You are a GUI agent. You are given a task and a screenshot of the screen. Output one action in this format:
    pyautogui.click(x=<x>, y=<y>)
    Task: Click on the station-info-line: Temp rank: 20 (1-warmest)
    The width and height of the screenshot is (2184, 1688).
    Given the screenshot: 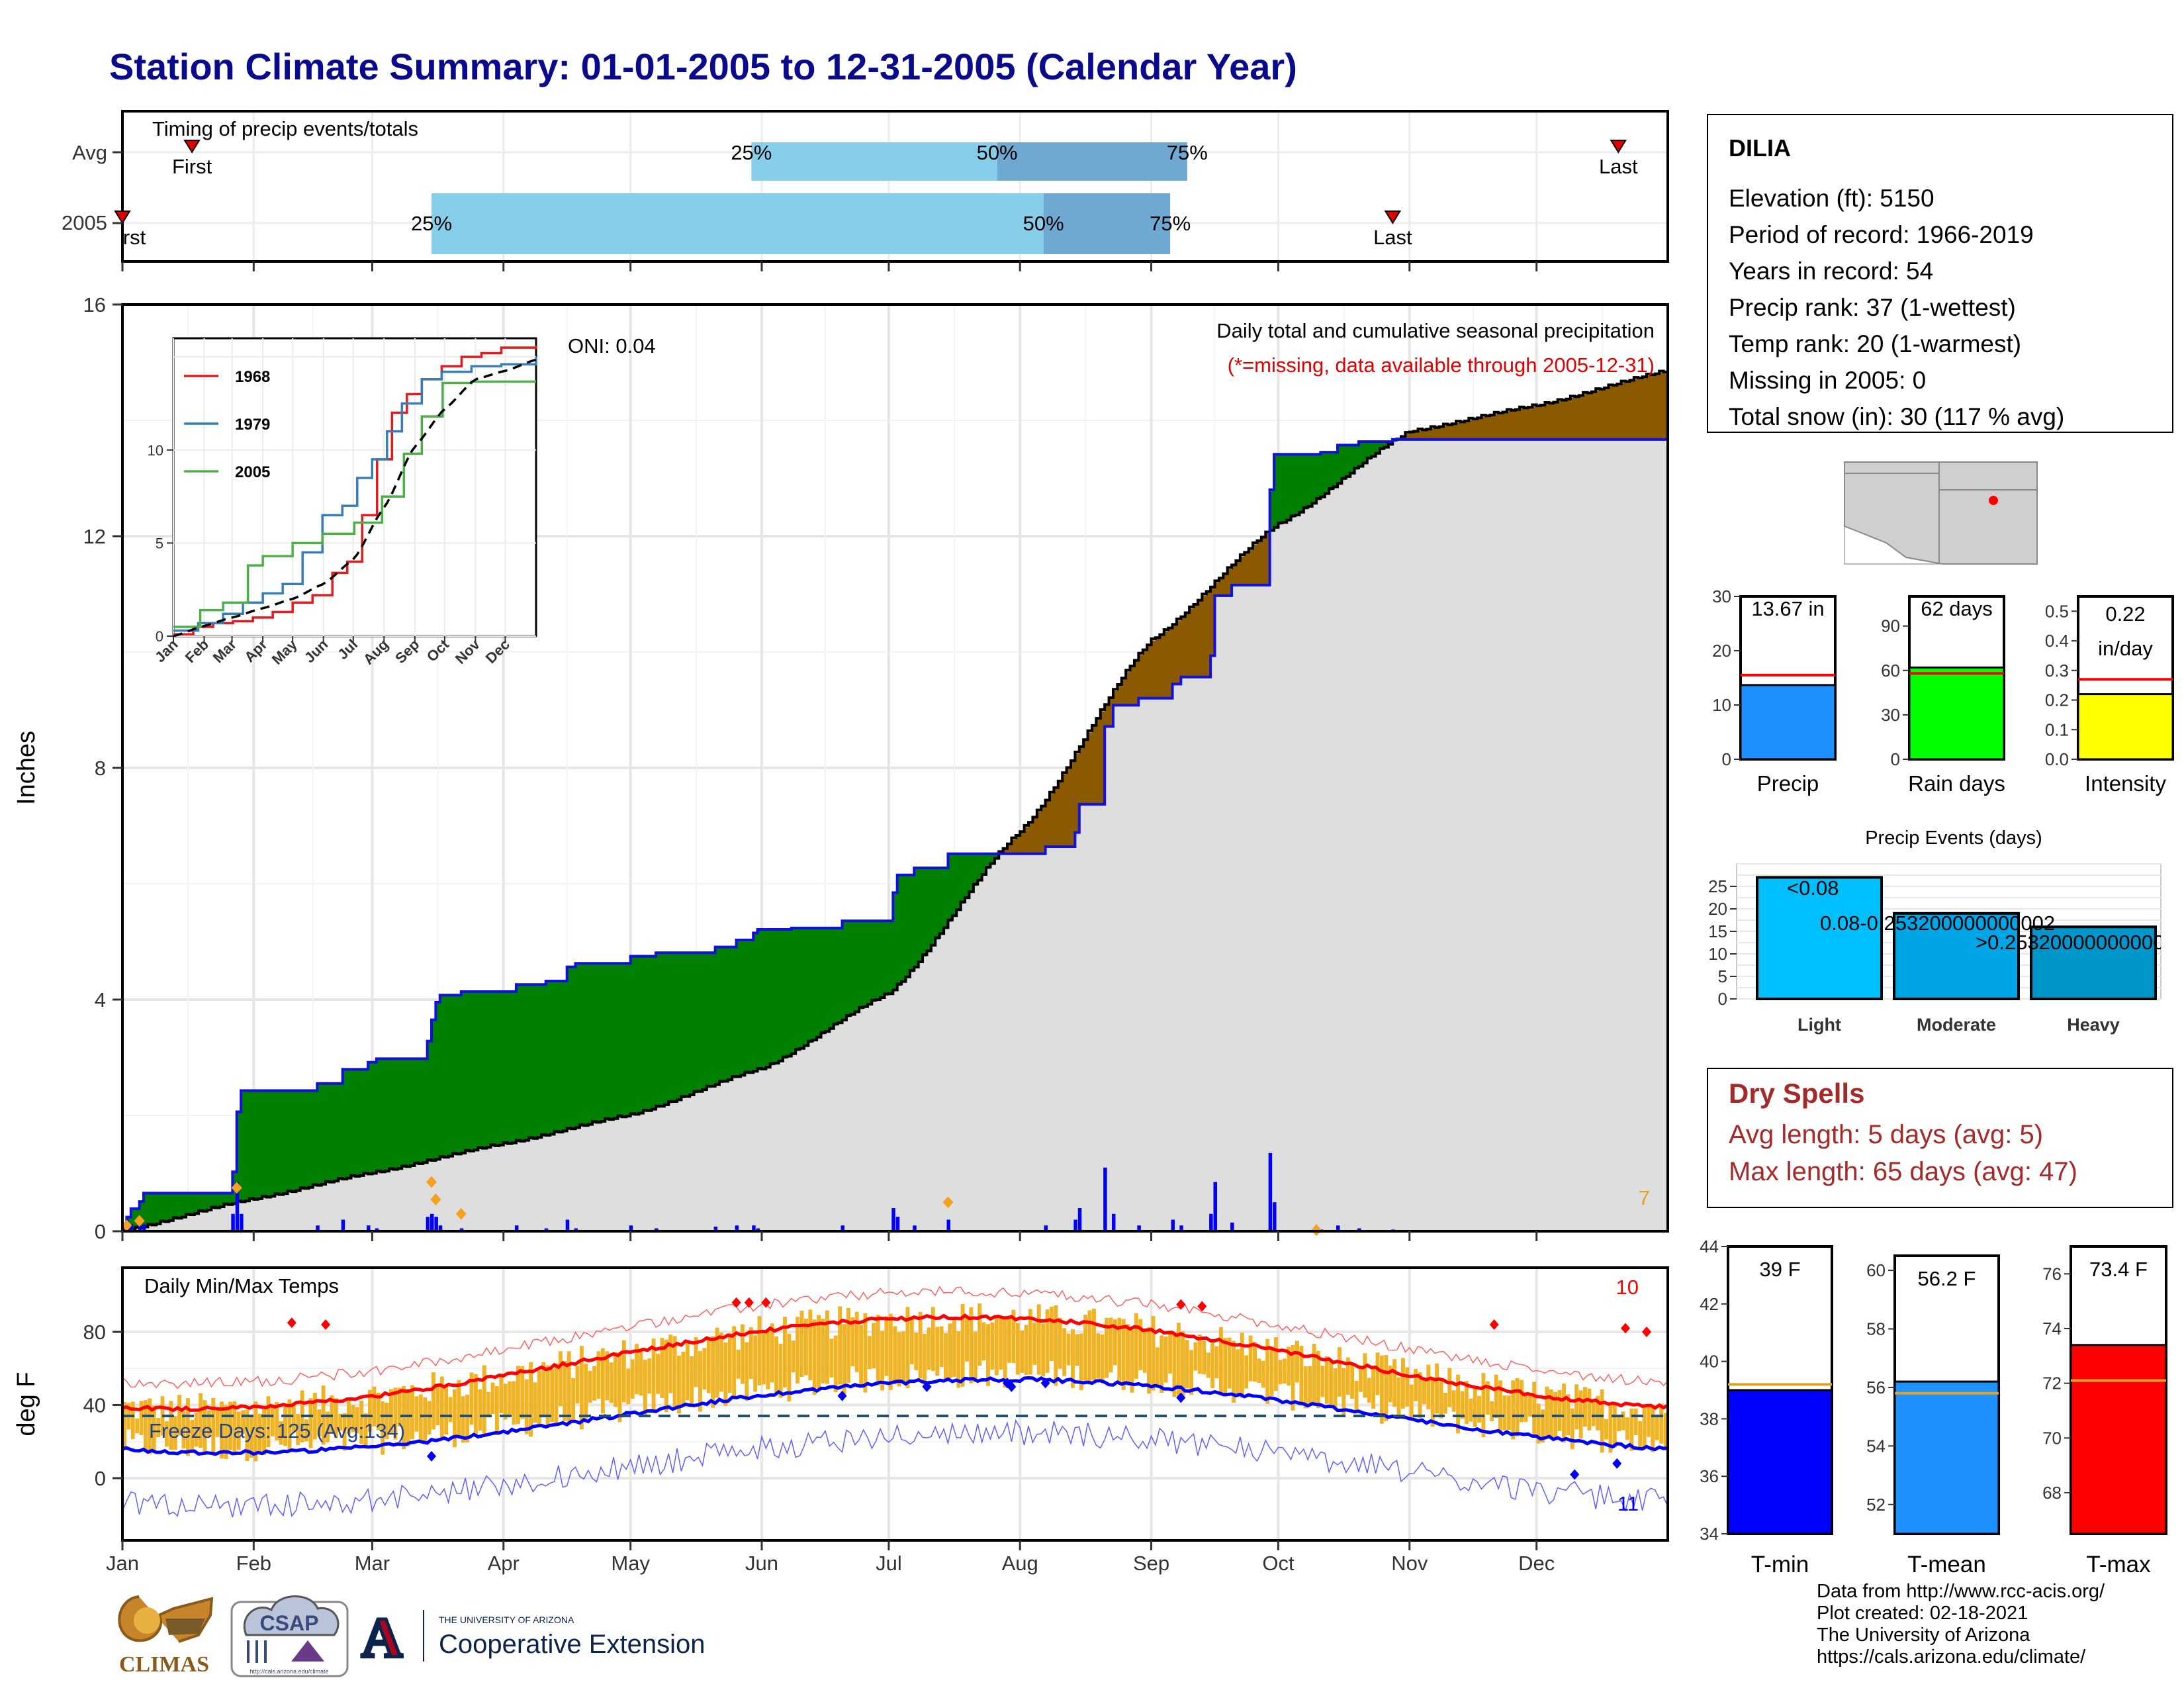 What is the action you would take?
    pyautogui.click(x=1875, y=343)
    